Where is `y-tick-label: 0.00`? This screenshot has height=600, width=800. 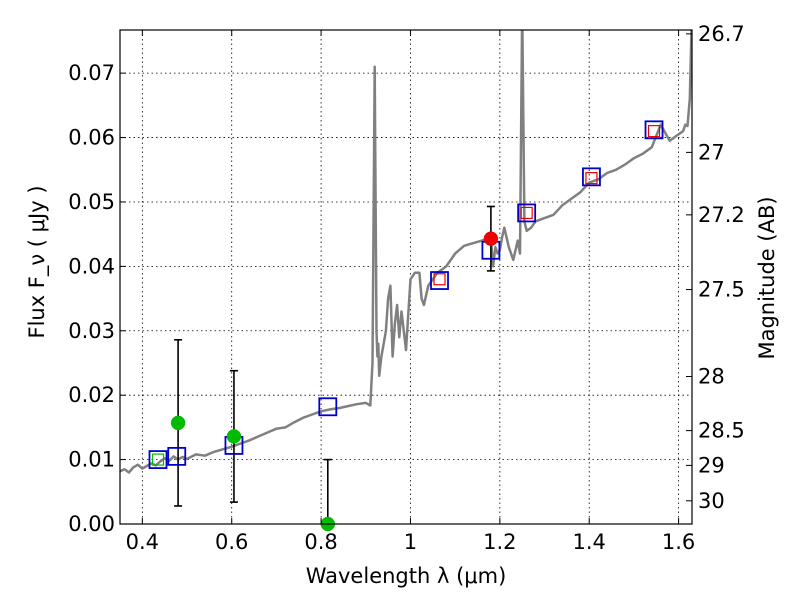
y-tick-label: 0.00 is located at coordinates (91, 524).